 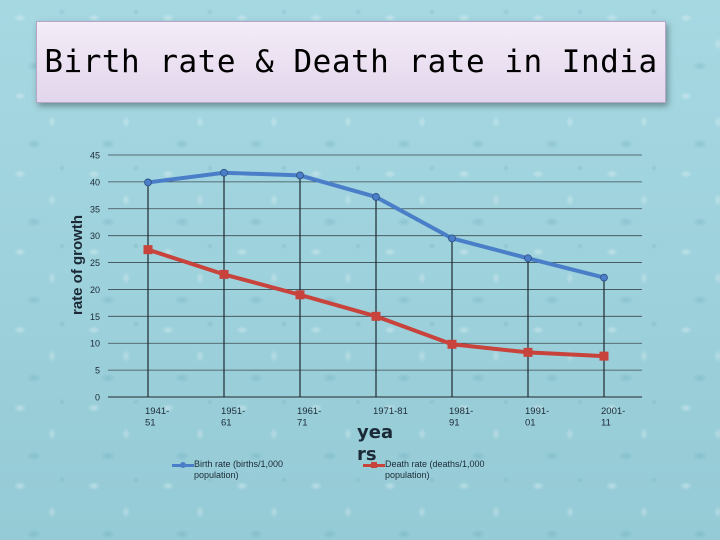 What do you see at coordinates (95, 277) in the screenshot?
I see `y-tick-labels: 0 5 10 15 20 25 30 35 40 45` at bounding box center [95, 277].